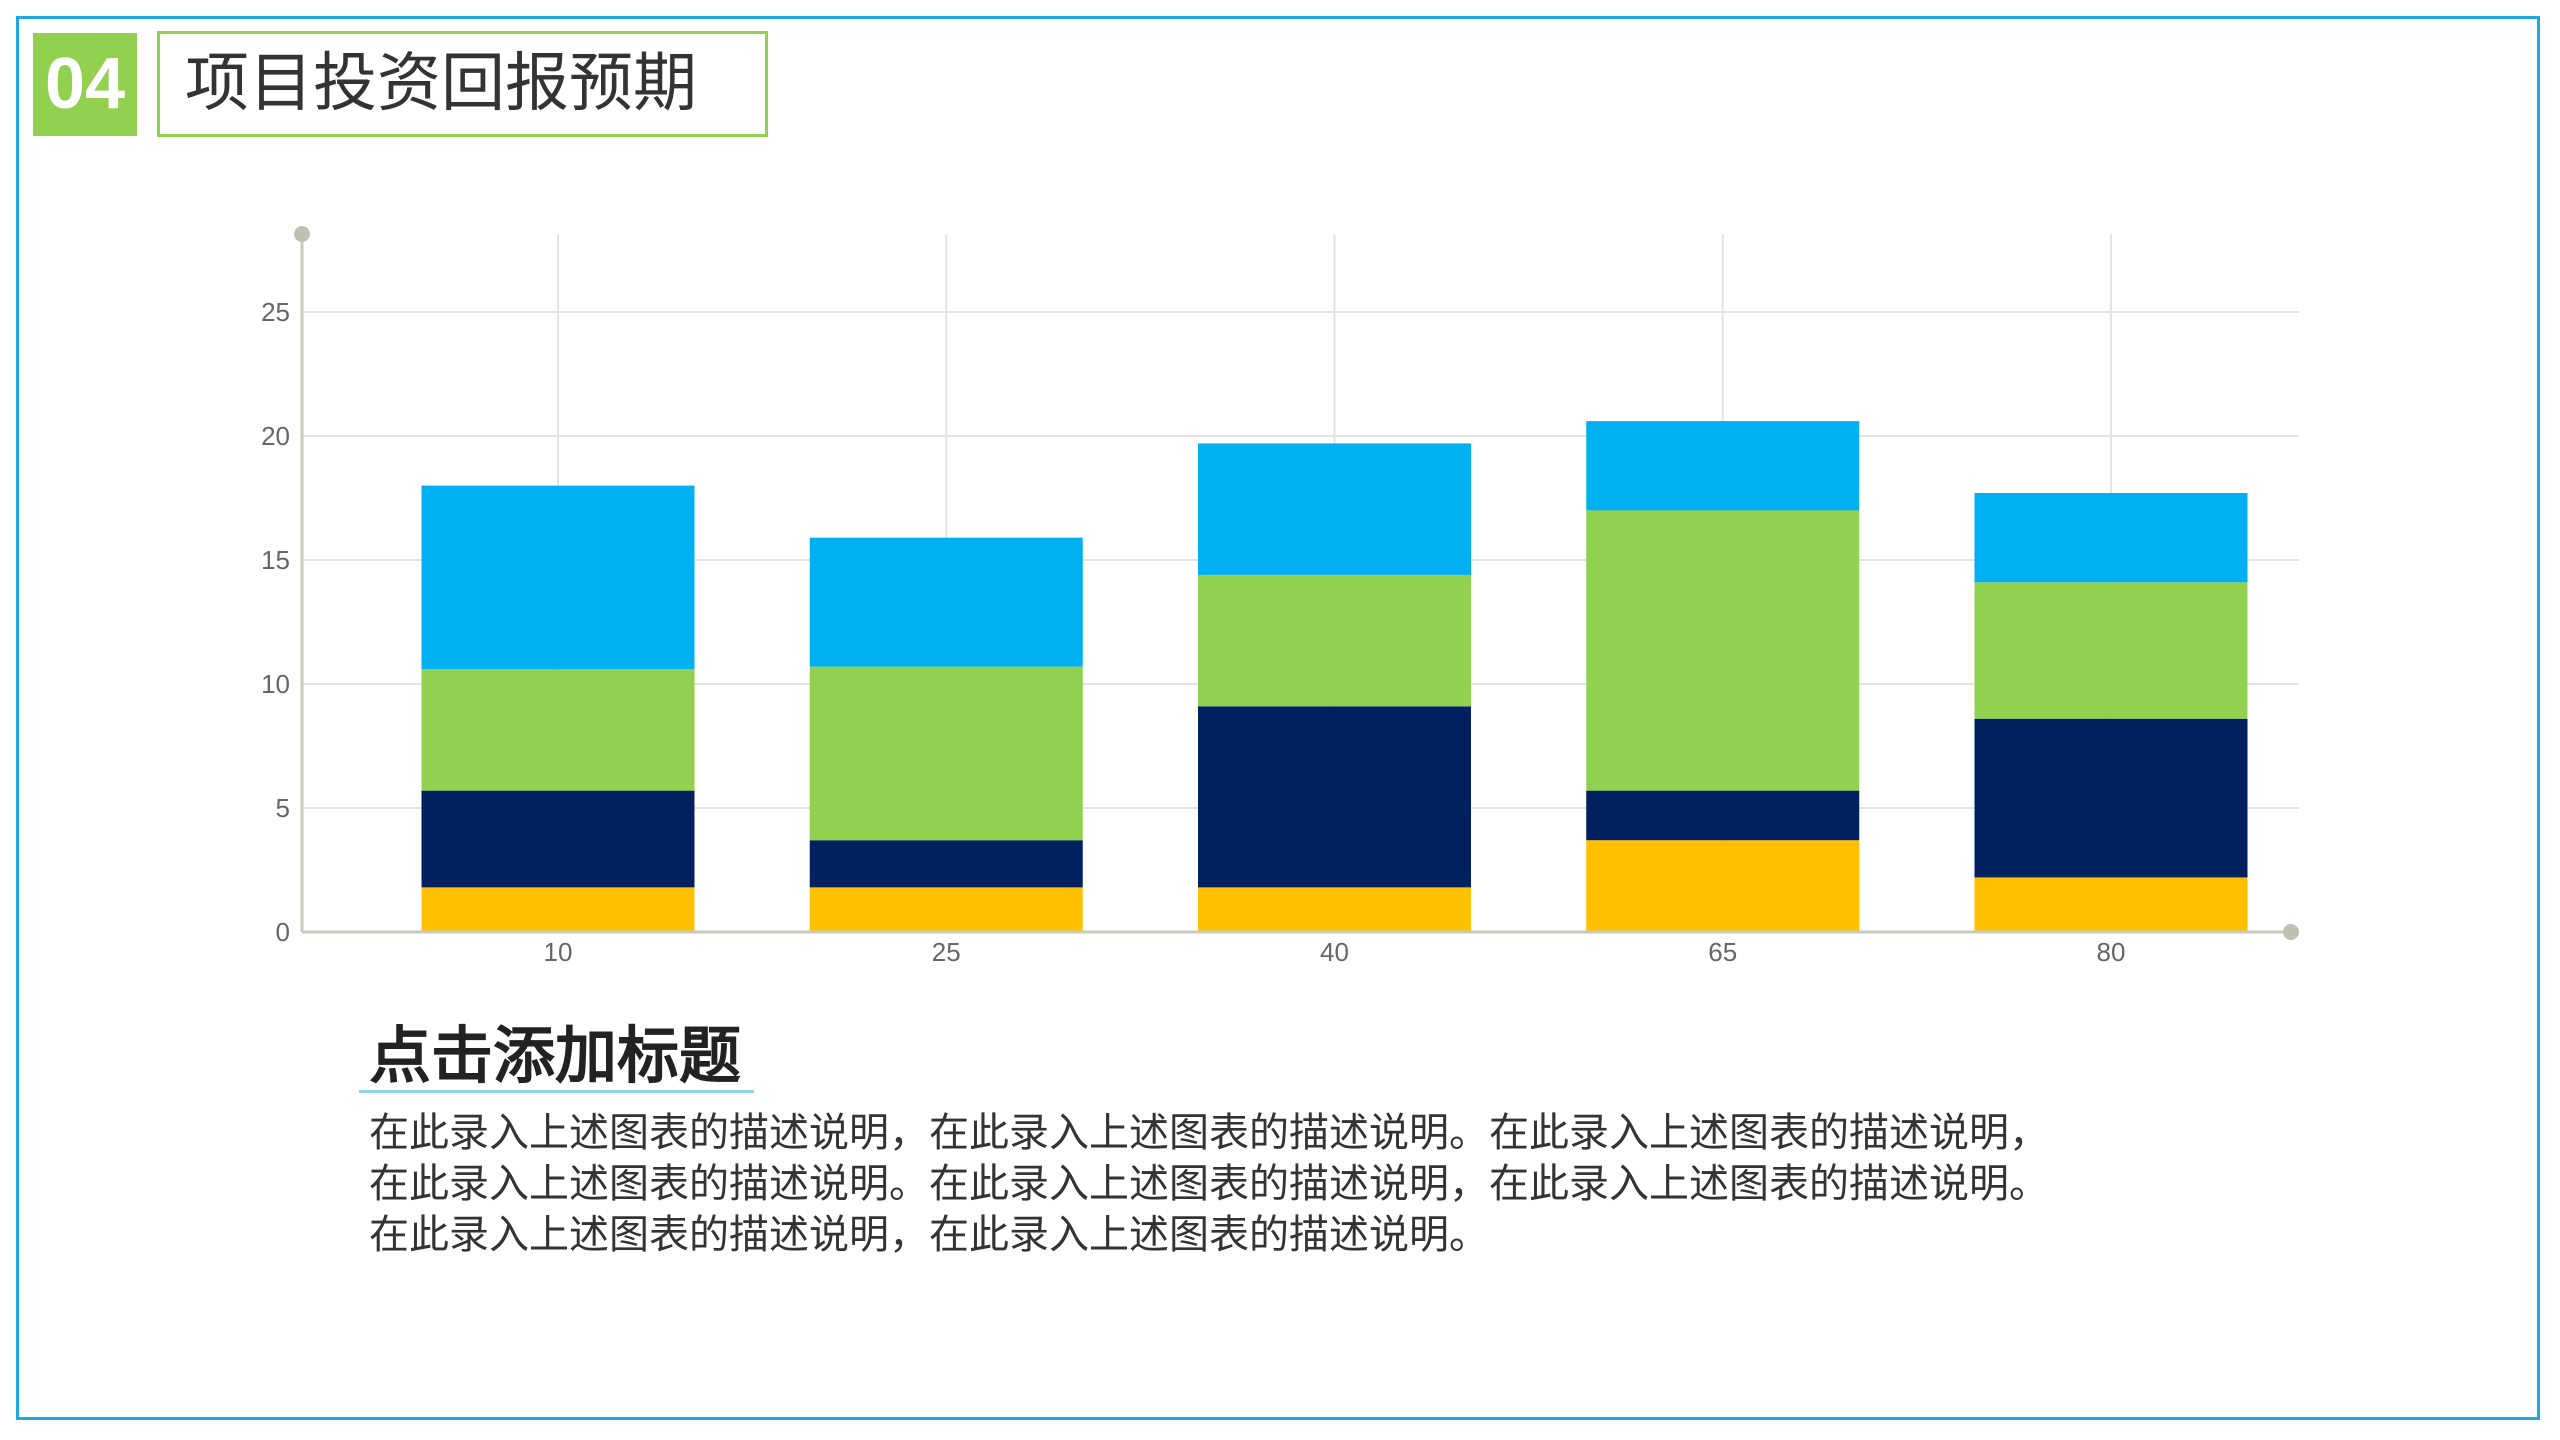 This screenshot has width=2560, height=1440. What do you see at coordinates (441, 84) in the screenshot?
I see `page-title: 项目投资回报预期` at bounding box center [441, 84].